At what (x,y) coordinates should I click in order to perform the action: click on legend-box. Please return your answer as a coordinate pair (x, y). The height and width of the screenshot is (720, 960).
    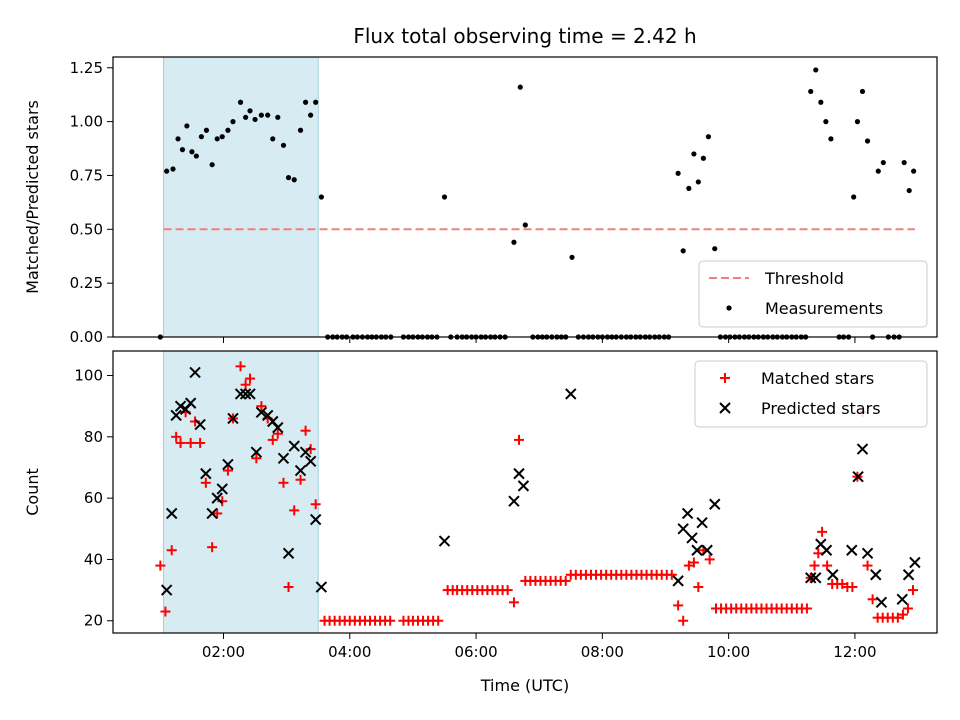
    Looking at the image, I should click on (811, 394).